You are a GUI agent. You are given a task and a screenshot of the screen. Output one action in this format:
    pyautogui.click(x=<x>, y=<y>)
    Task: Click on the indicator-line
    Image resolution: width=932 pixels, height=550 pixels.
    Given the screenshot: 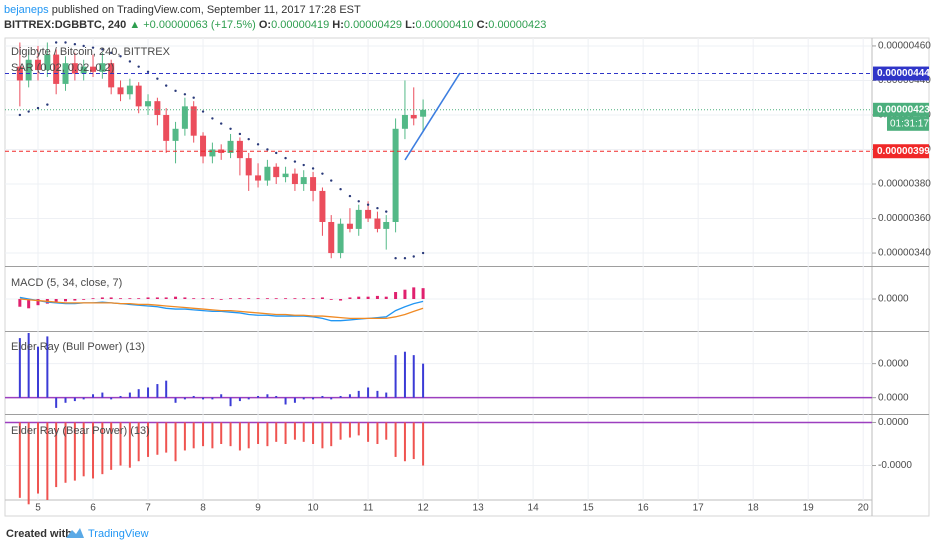 What is the action you would take?
    pyautogui.click(x=221, y=309)
    